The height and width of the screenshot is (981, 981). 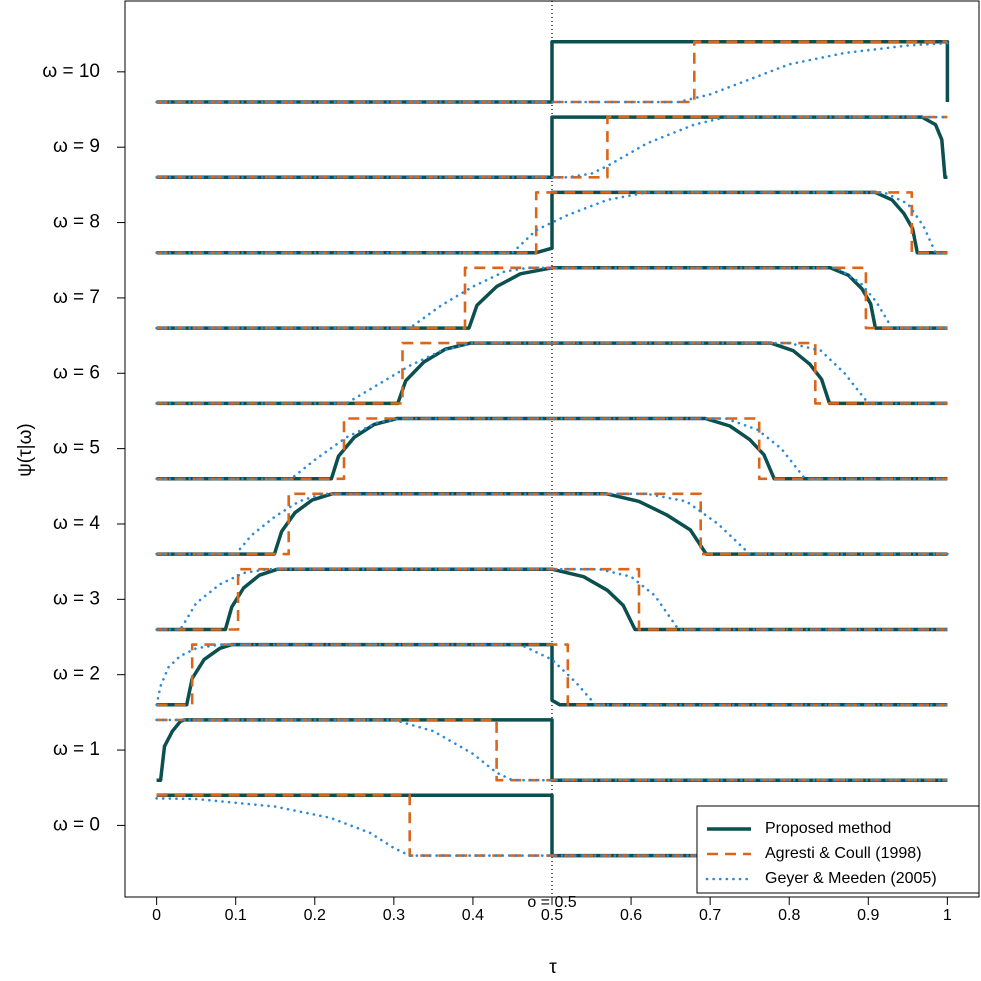 What do you see at coordinates (76, 523) in the screenshot?
I see `y-tick-label: ω = 4` at bounding box center [76, 523].